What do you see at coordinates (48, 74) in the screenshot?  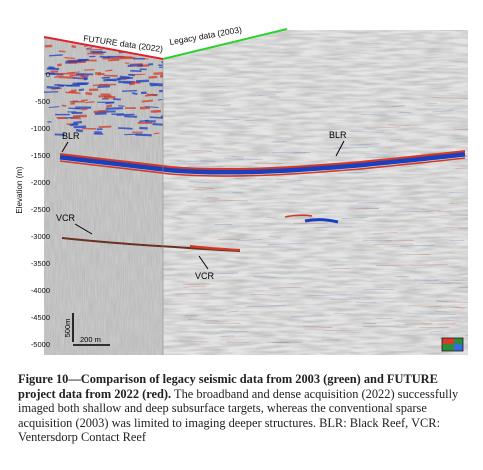 I see `y-tick-label: 0` at bounding box center [48, 74].